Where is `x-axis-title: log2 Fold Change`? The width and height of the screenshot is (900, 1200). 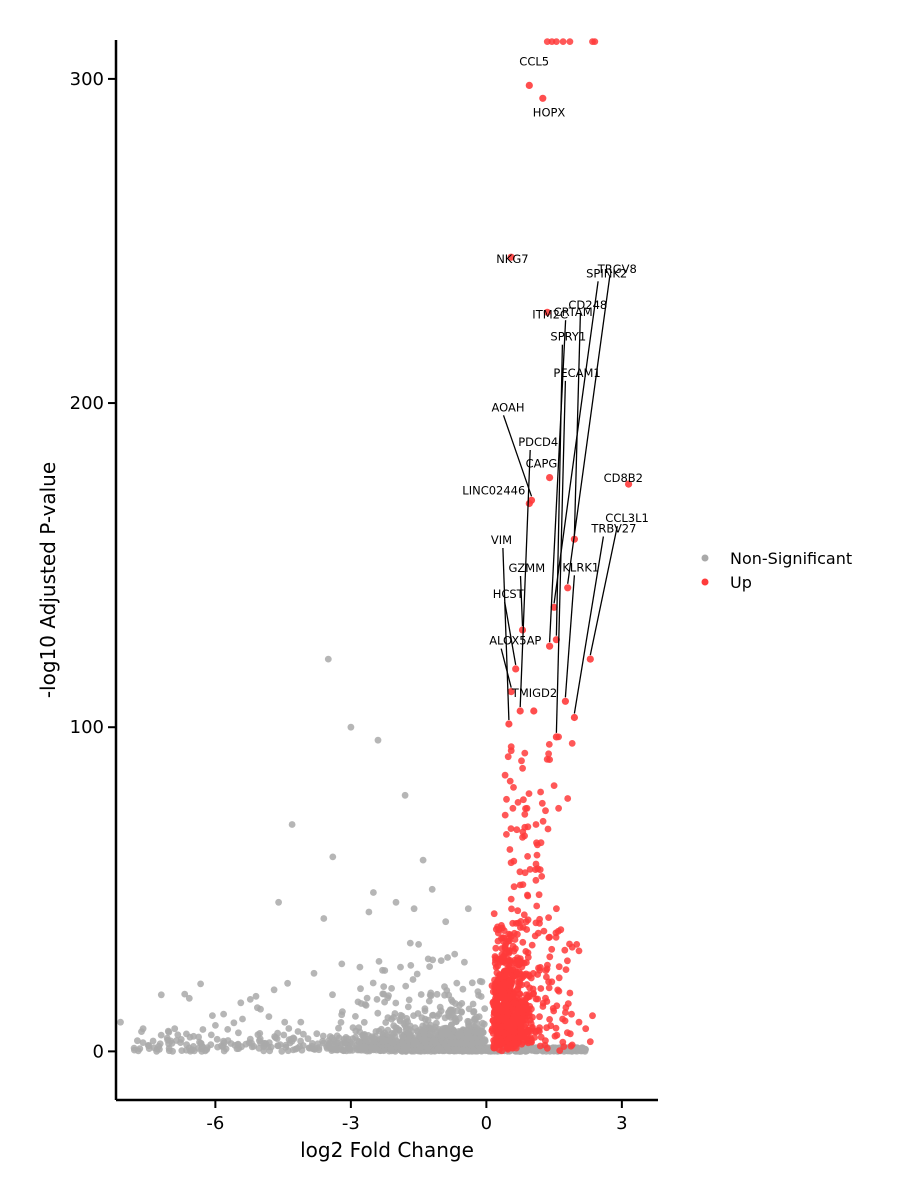
x-axis-title: log2 Fold Change is located at coordinates (387, 1150).